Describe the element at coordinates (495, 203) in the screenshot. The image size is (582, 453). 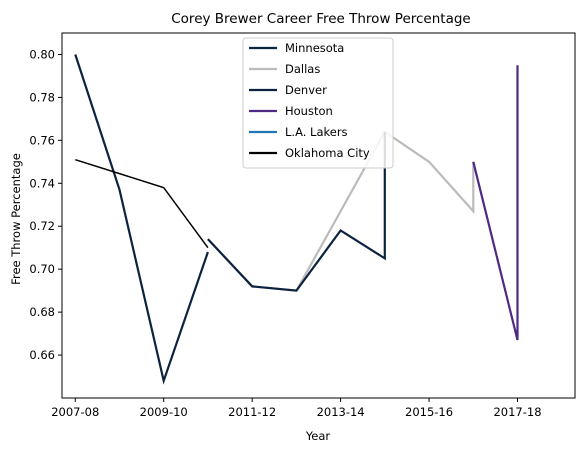
I see `series-line-houston` at that location.